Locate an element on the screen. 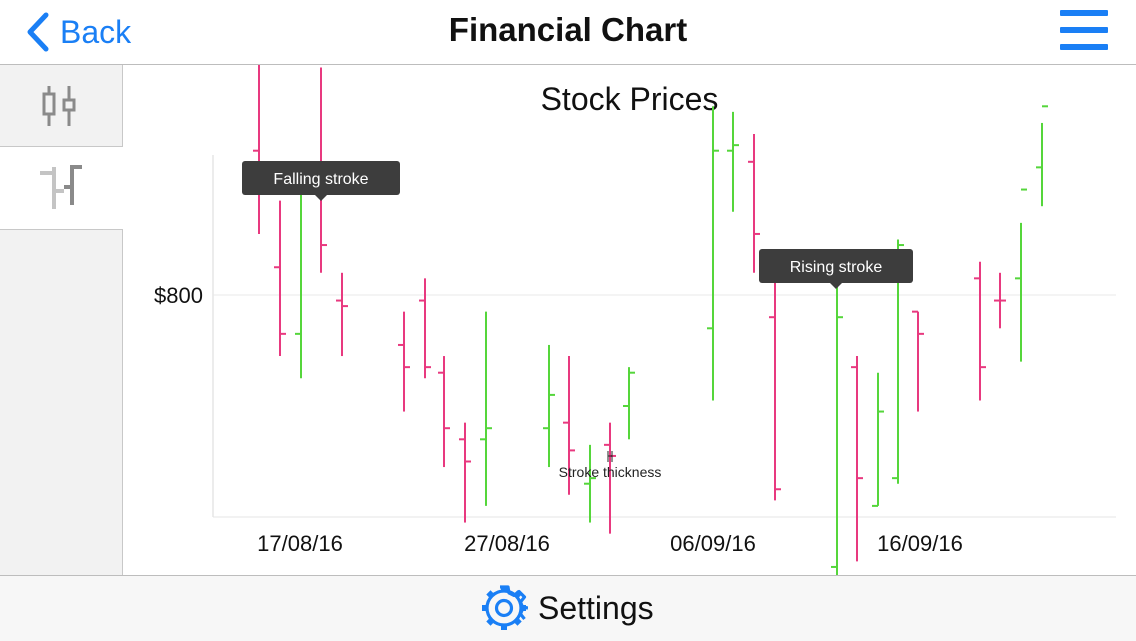 This screenshot has width=1136, height=641. chart-title: Stock Prices is located at coordinates (629, 99).